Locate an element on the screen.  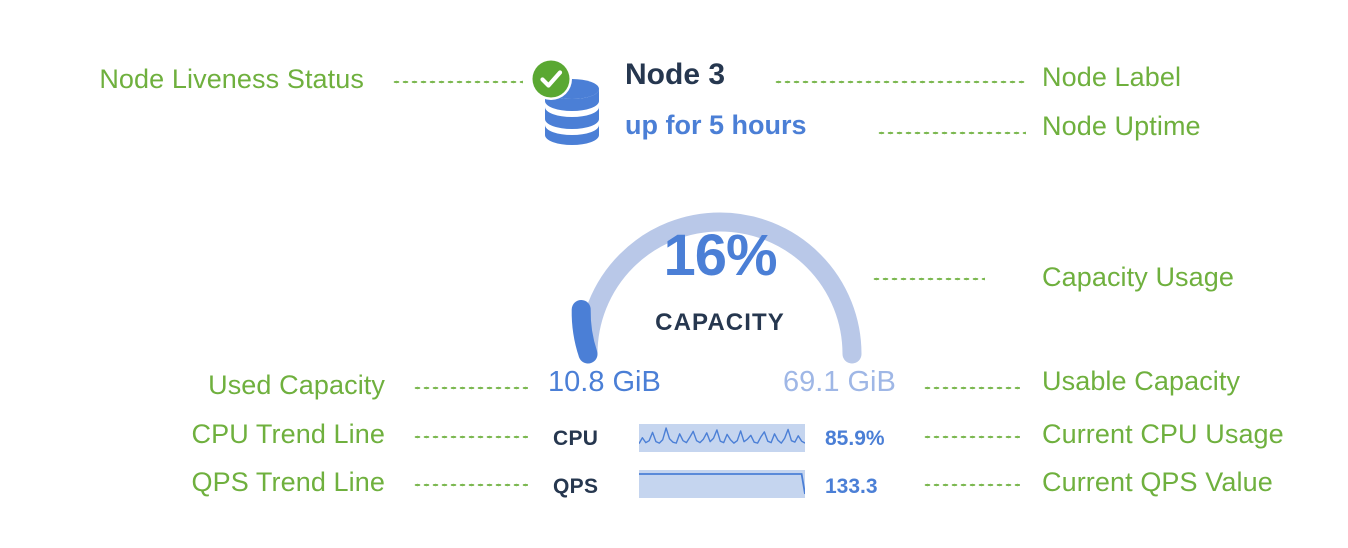
qps-sparkline is located at coordinates (722, 484).